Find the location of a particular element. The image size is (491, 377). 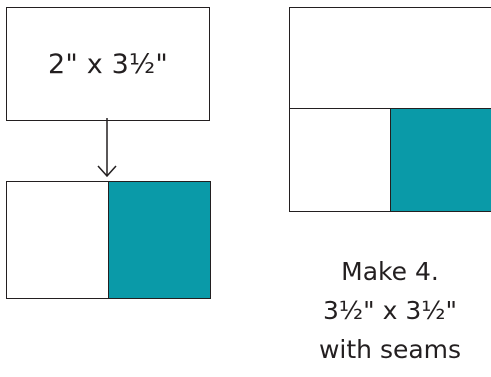

top-white-strip is located at coordinates (390, 58).